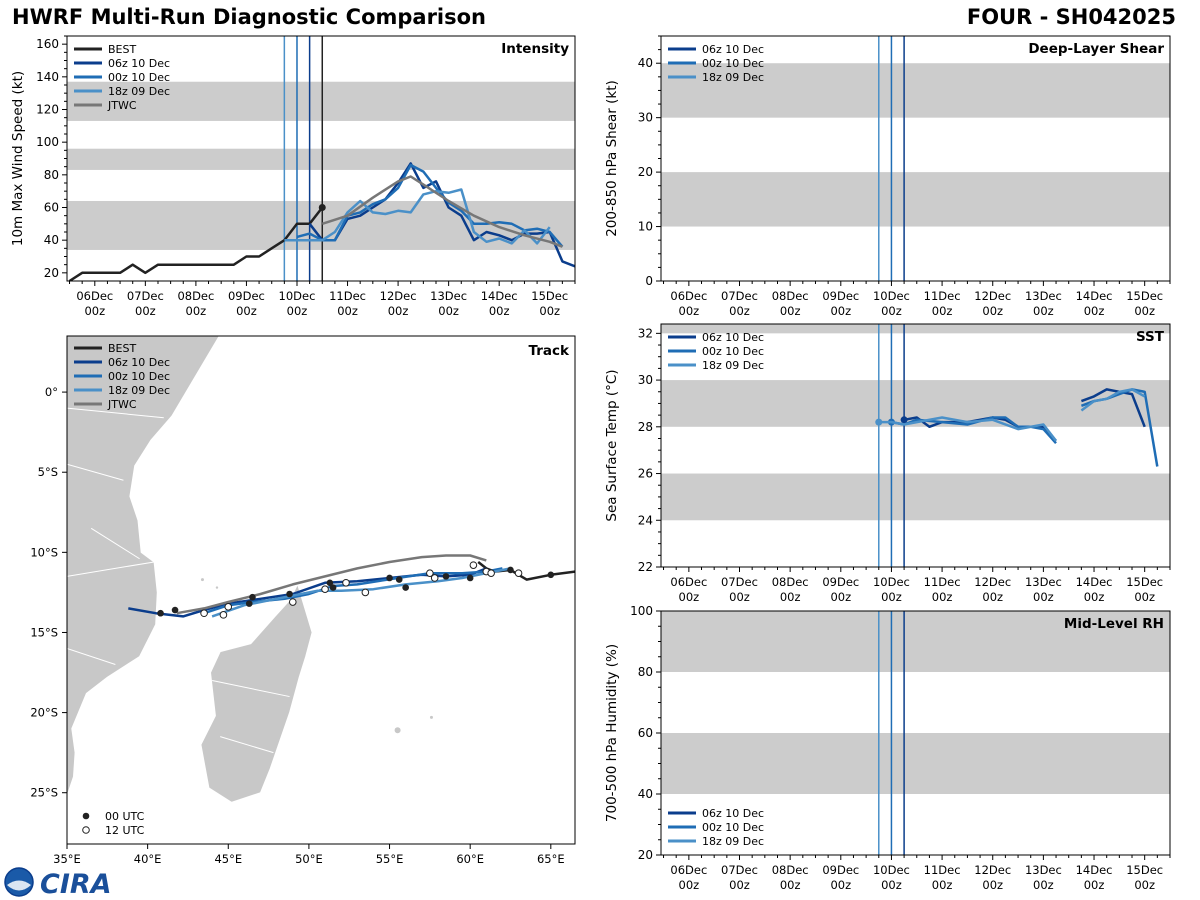 The width and height of the screenshot is (1200, 900). Describe the element at coordinates (256, 693) in the screenshot. I see `madagascar-landmass` at that location.